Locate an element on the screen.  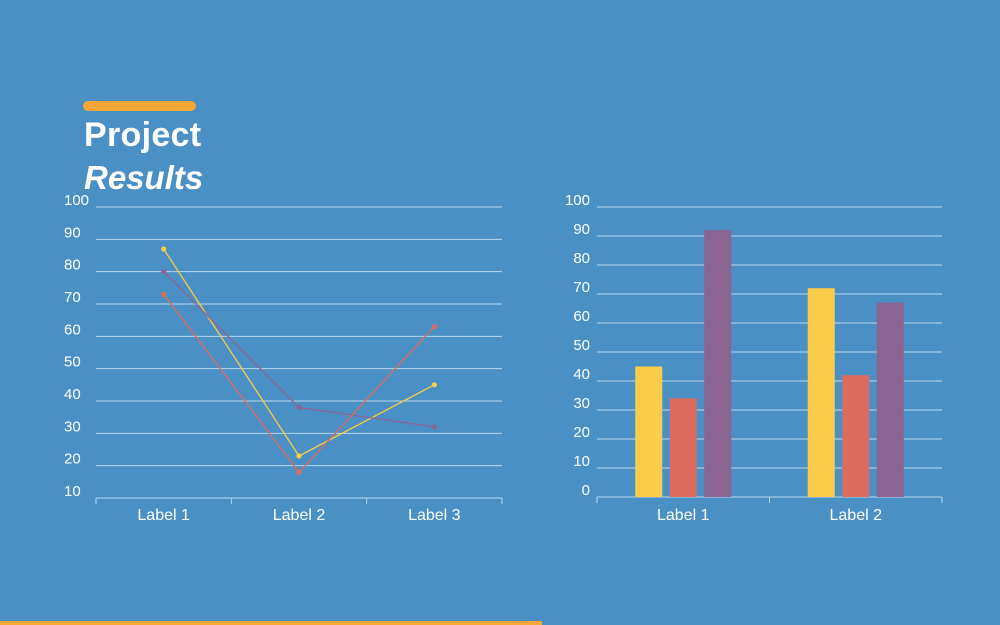
line-chart-y-tick-label: 70 is located at coordinates (72, 297).